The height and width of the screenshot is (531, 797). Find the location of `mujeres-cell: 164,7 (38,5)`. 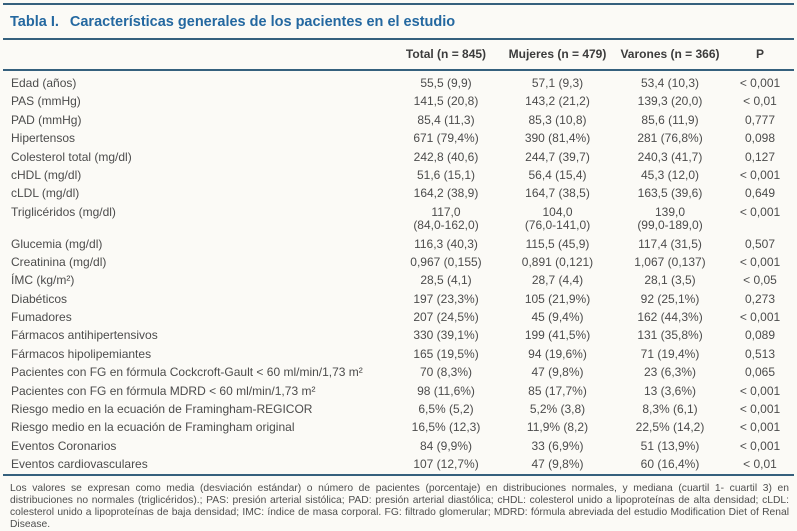

mujeres-cell: 164,7 (38,5) is located at coordinates (557, 194).